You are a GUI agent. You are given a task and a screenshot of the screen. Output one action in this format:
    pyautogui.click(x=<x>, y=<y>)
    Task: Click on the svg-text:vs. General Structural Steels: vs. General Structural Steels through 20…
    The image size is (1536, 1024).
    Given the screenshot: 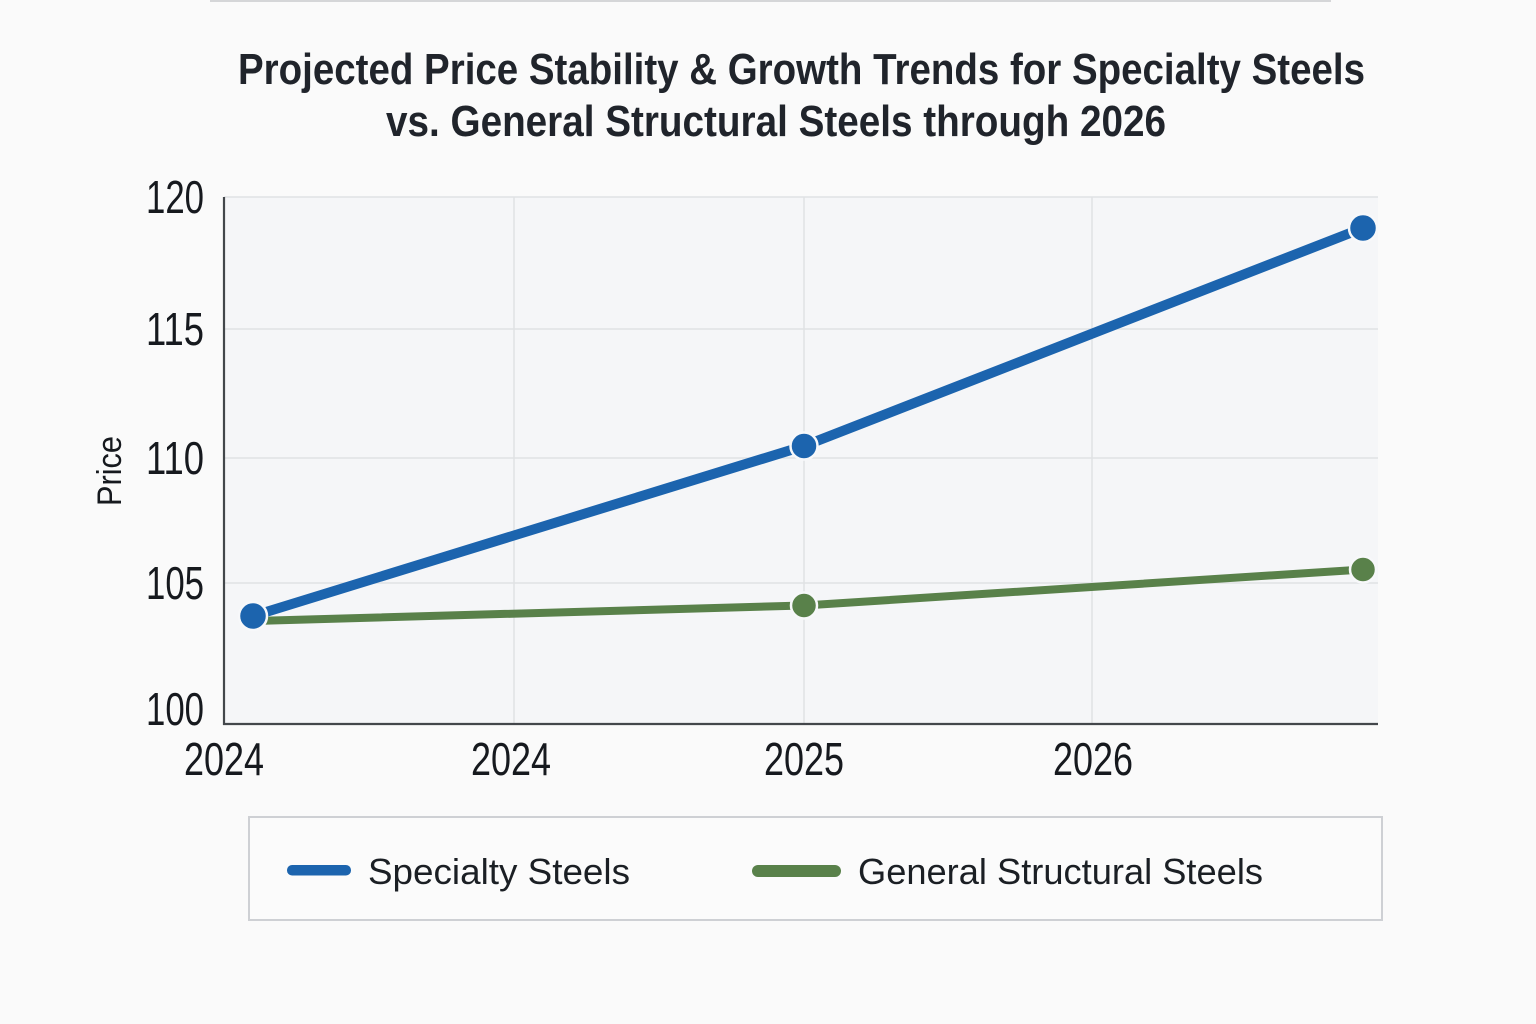 What is the action you would take?
    pyautogui.click(x=776, y=121)
    